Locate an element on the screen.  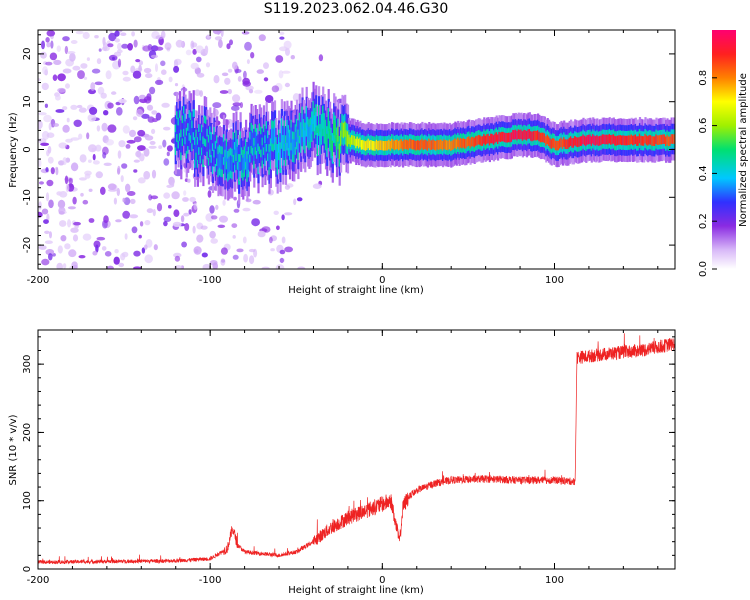
colorbar-axes: 0.0 0.2 0.4 0.6 0.8 is located at coordinates (707, 173).